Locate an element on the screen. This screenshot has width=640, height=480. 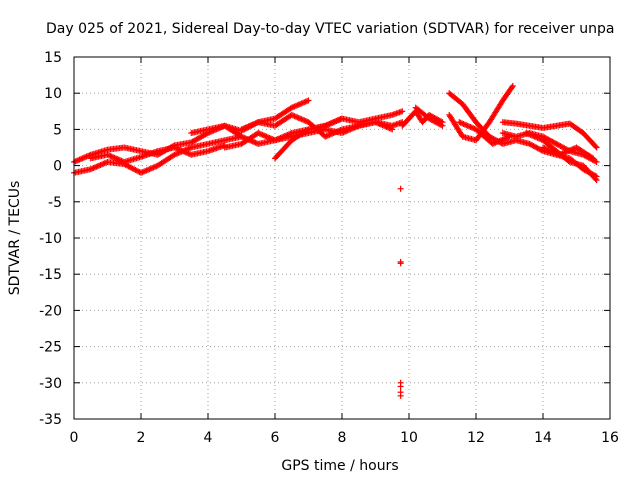
x-tick-label: 6 is located at coordinates (275, 438).